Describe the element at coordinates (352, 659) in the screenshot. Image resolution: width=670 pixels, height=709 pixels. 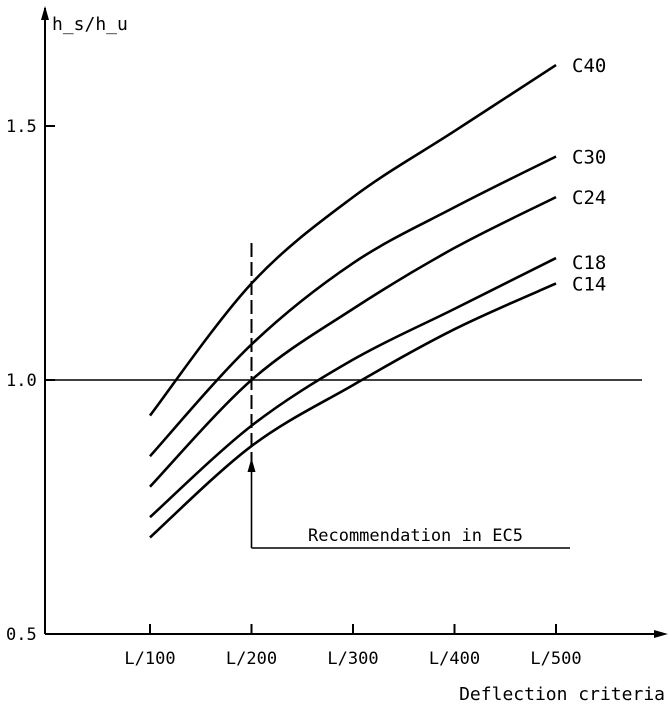
I see `x-tick-label: L/300` at that location.